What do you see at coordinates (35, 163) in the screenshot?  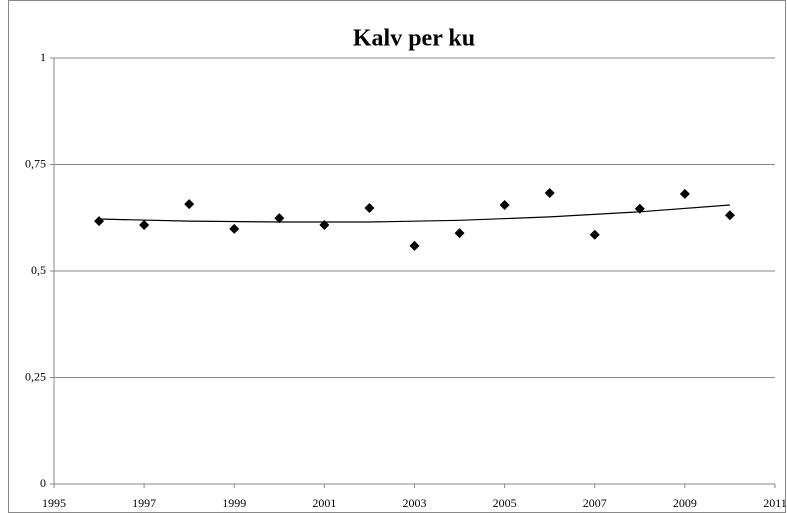 I see `y-tick-label: 0,75` at bounding box center [35, 163].